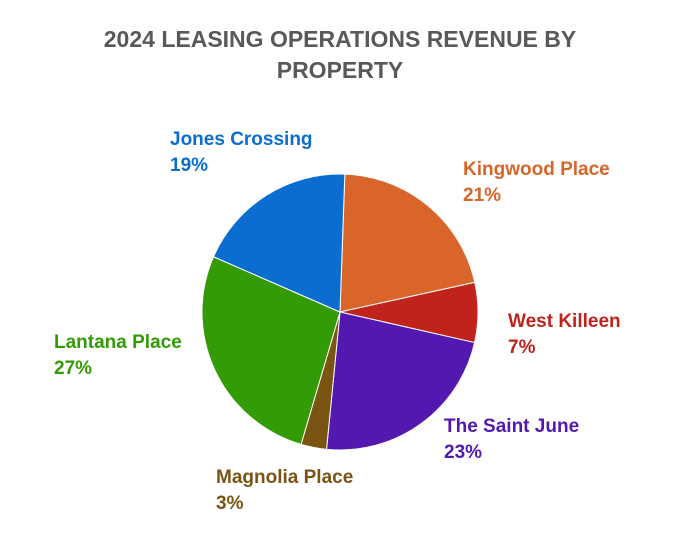  I want to click on pie-slice-jones-crossing, so click(279, 243).